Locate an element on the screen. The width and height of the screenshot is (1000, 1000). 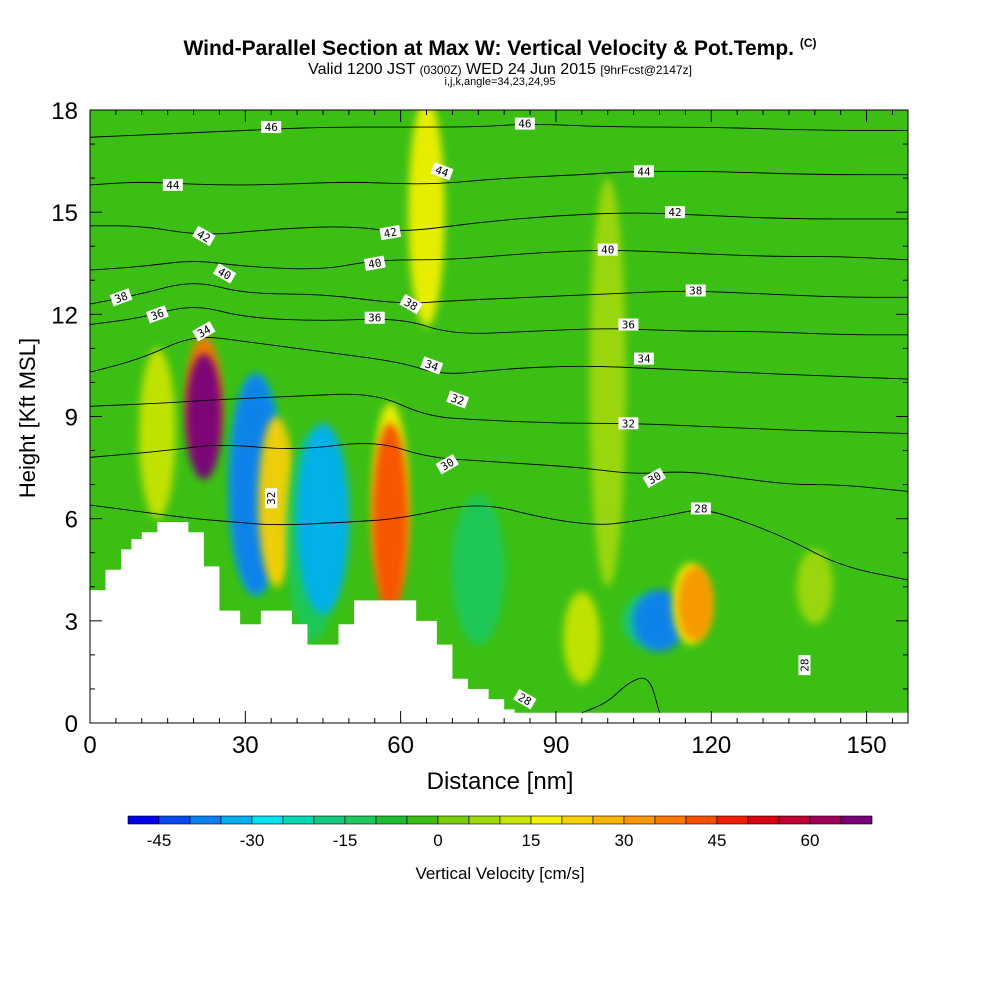
y-tick-label: 0 is located at coordinates (71, 724).